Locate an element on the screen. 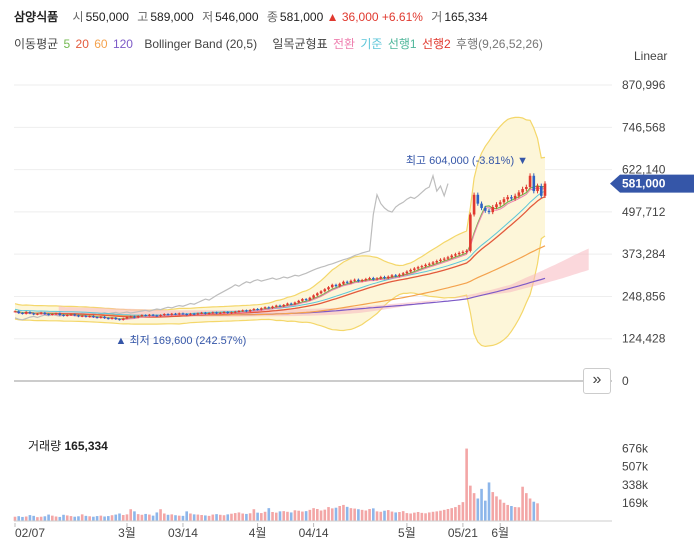 This screenshot has width=700, height=551. volume-axis-label: 338k is located at coordinates (635, 485).